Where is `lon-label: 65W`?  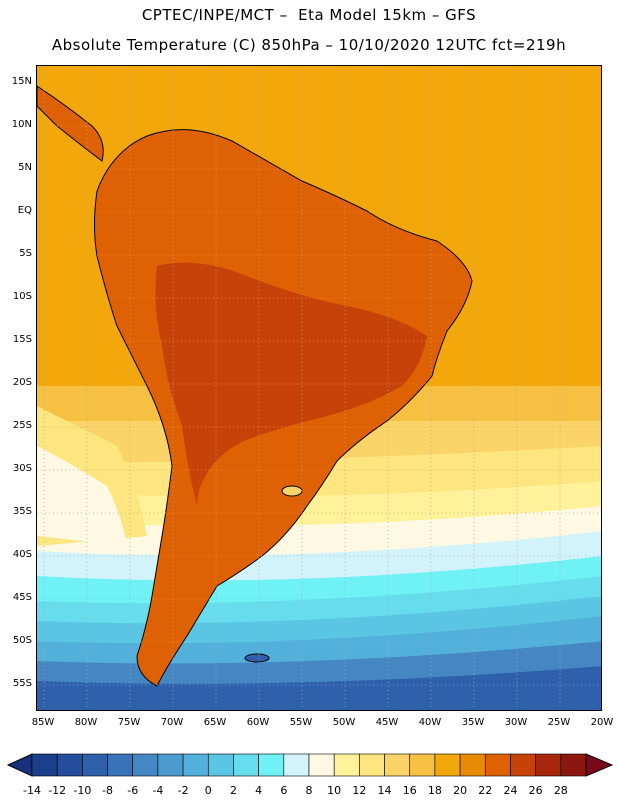
lon-label: 65W is located at coordinates (215, 722).